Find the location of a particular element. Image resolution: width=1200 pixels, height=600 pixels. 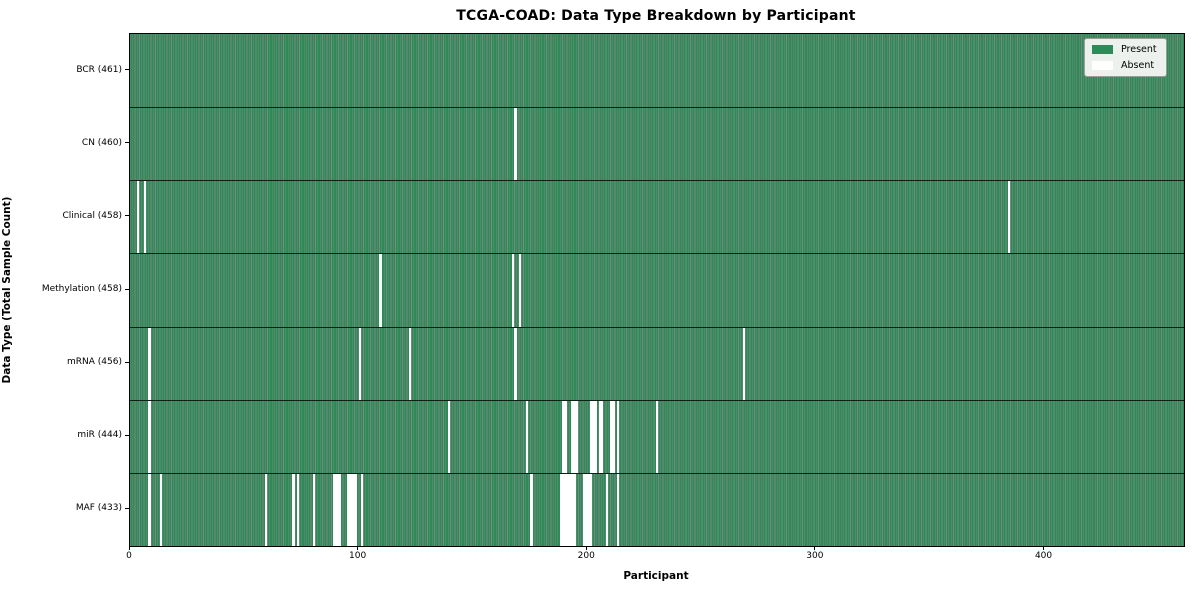

x-tick-label-0: 0 is located at coordinates (129, 556).